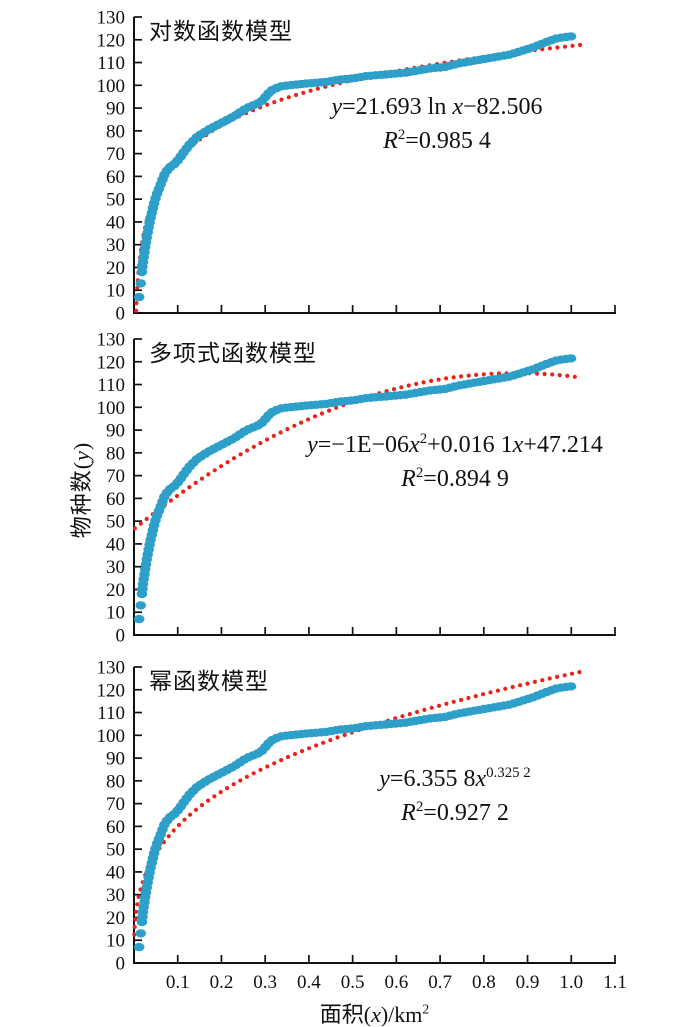  Describe the element at coordinates (455, 793) in the screenshot. I see `panel3-equation: y=6.355 8x0.325 2 R2=0.927 2` at that location.